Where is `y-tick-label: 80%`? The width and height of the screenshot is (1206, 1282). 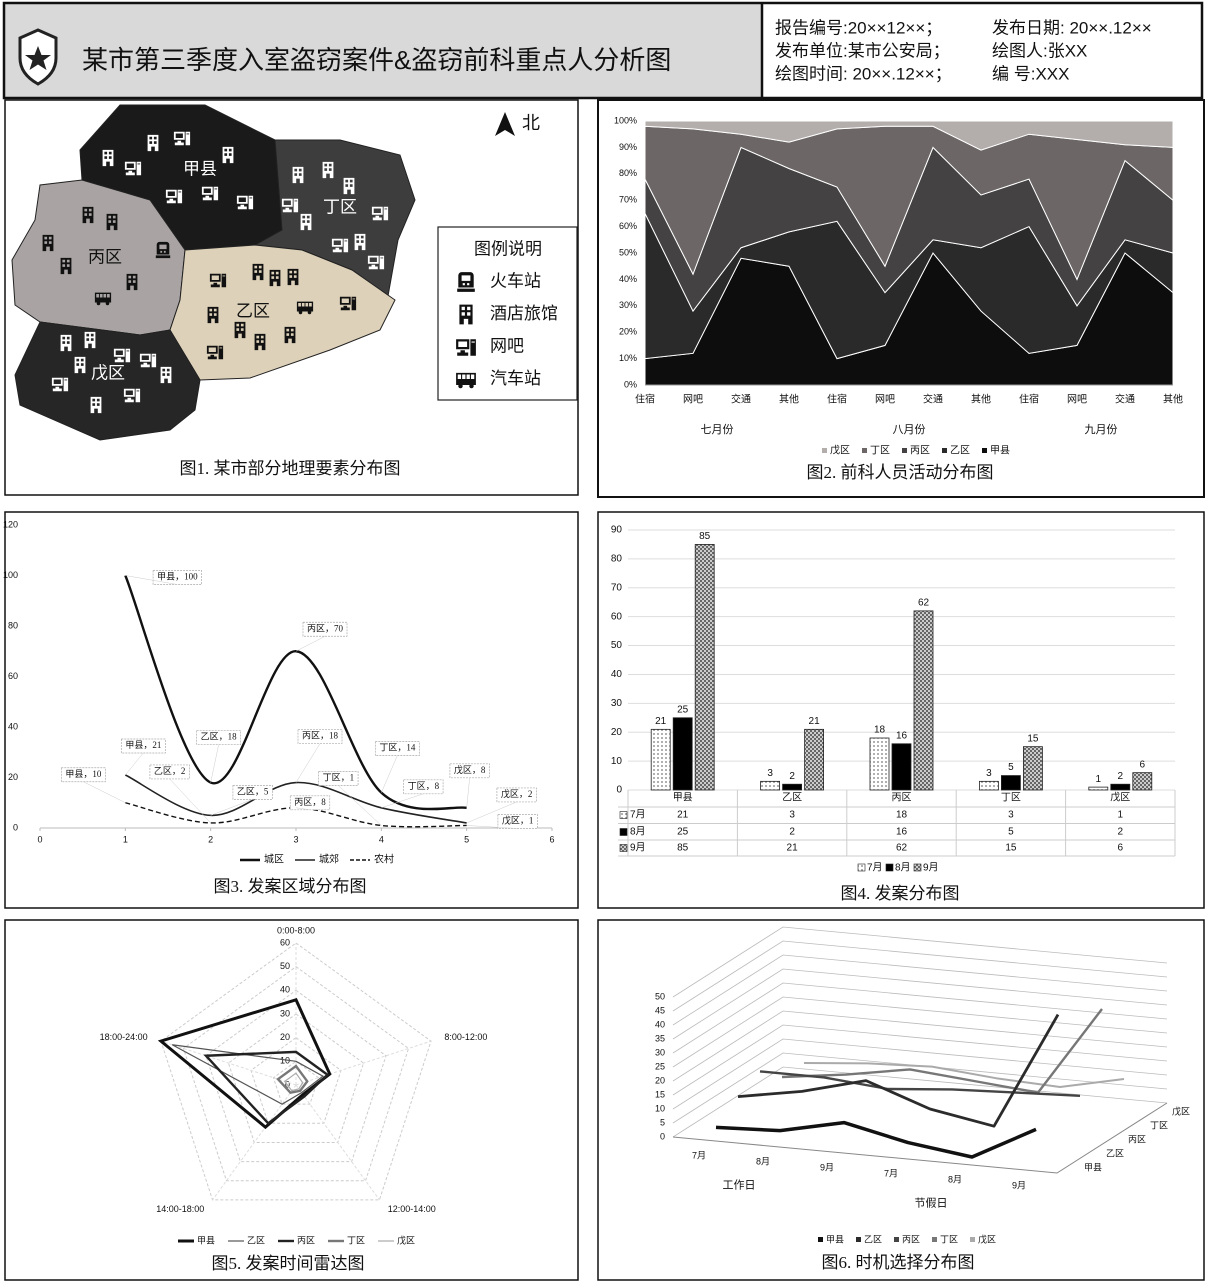 y-tick-label: 80% is located at coordinates (628, 173).